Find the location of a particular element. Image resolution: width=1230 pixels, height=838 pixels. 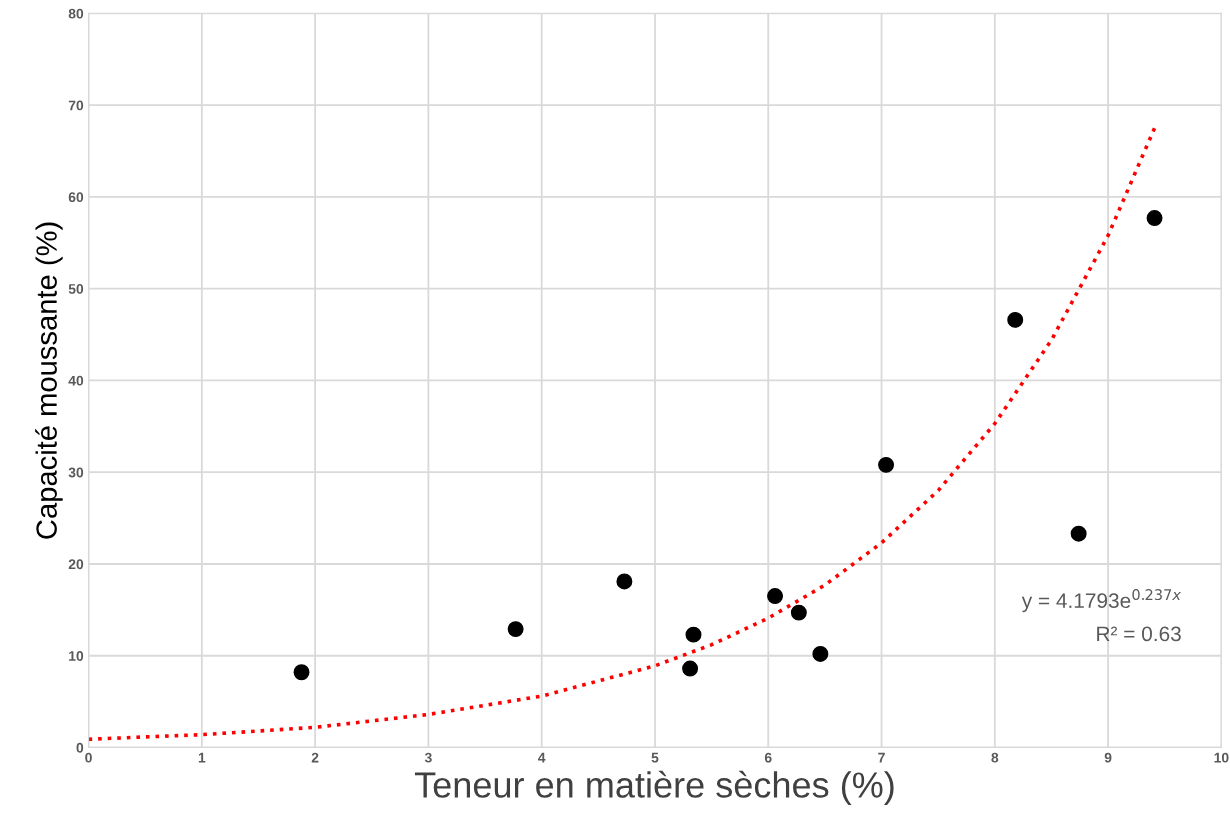

x-tick-label: 8 is located at coordinates (995, 757).